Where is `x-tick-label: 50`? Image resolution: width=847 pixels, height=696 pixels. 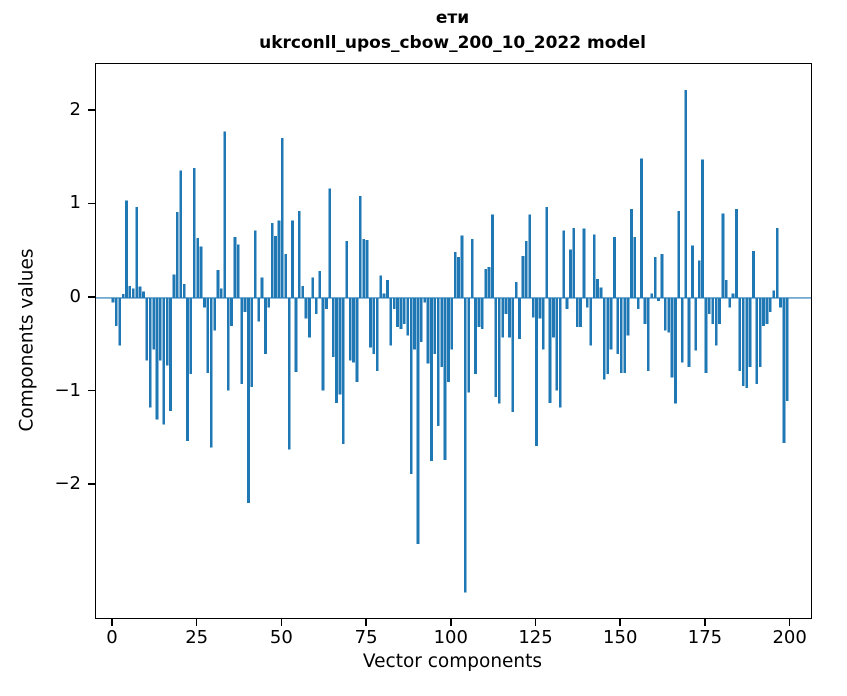 x-tick-label: 50 is located at coordinates (281, 637).